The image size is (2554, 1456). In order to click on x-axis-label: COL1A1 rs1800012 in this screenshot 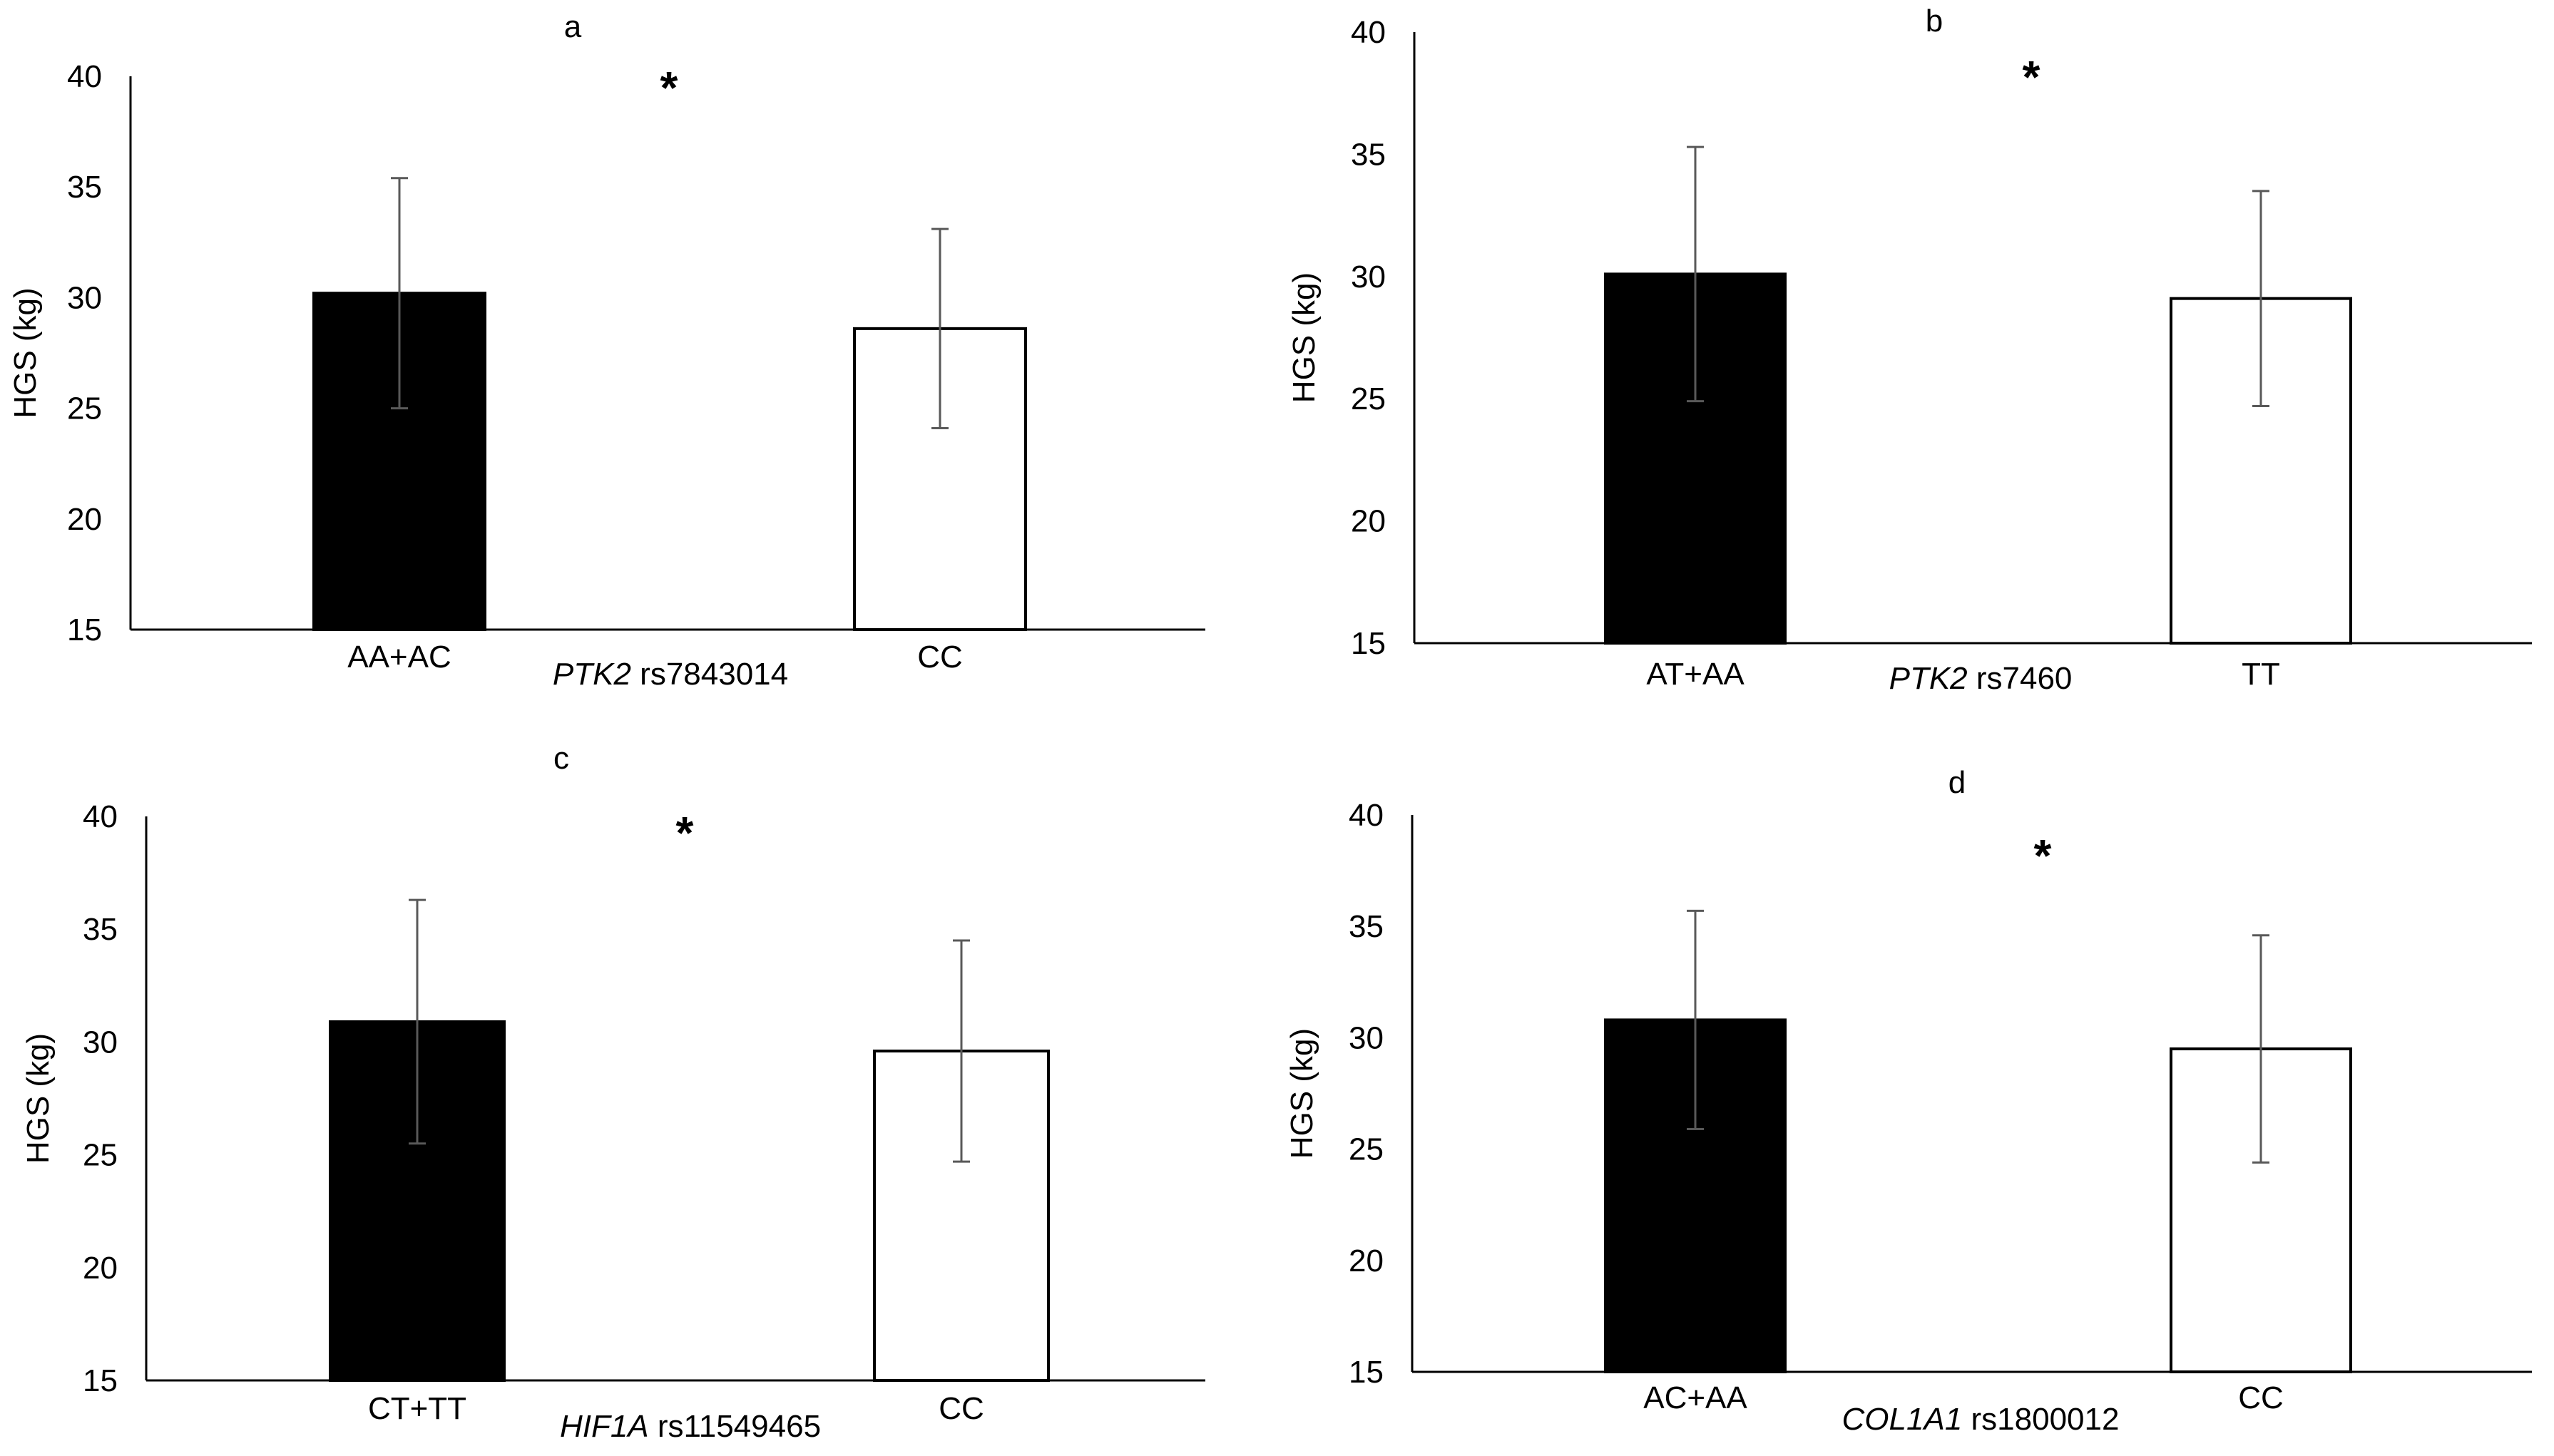, I will do `click(1981, 1419)`.